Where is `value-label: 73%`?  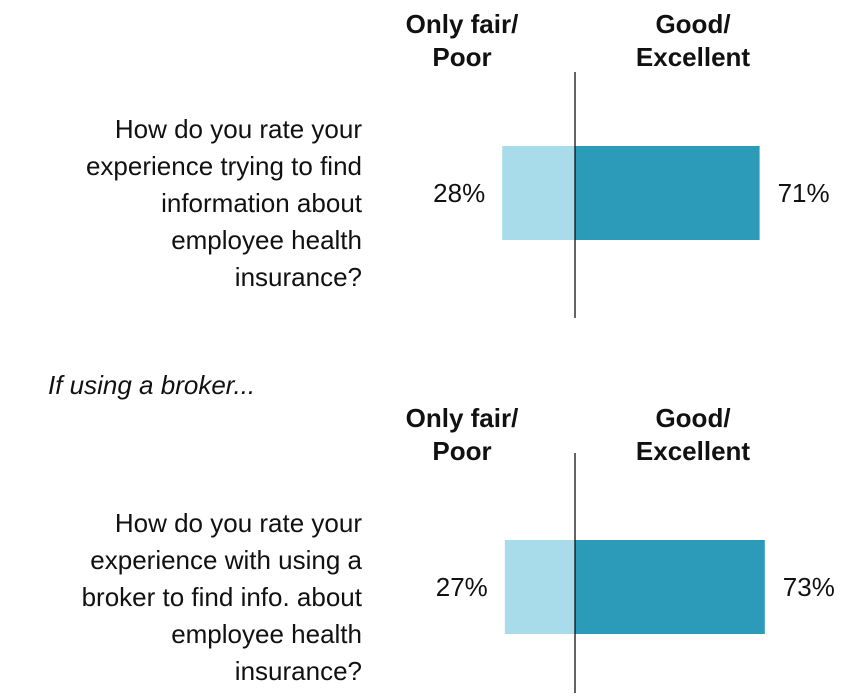 value-label: 73% is located at coordinates (808, 587).